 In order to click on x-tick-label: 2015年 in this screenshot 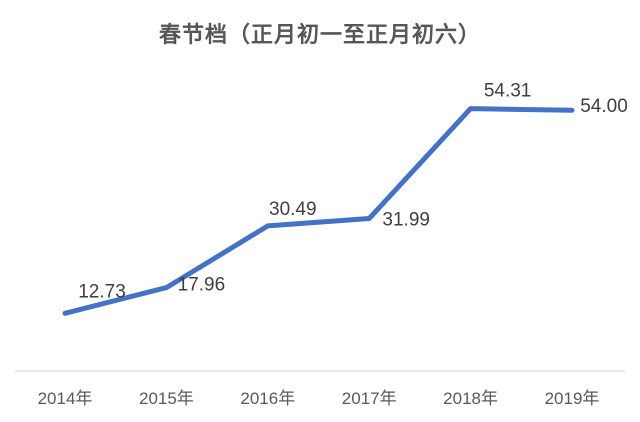, I will do `click(166, 398)`.